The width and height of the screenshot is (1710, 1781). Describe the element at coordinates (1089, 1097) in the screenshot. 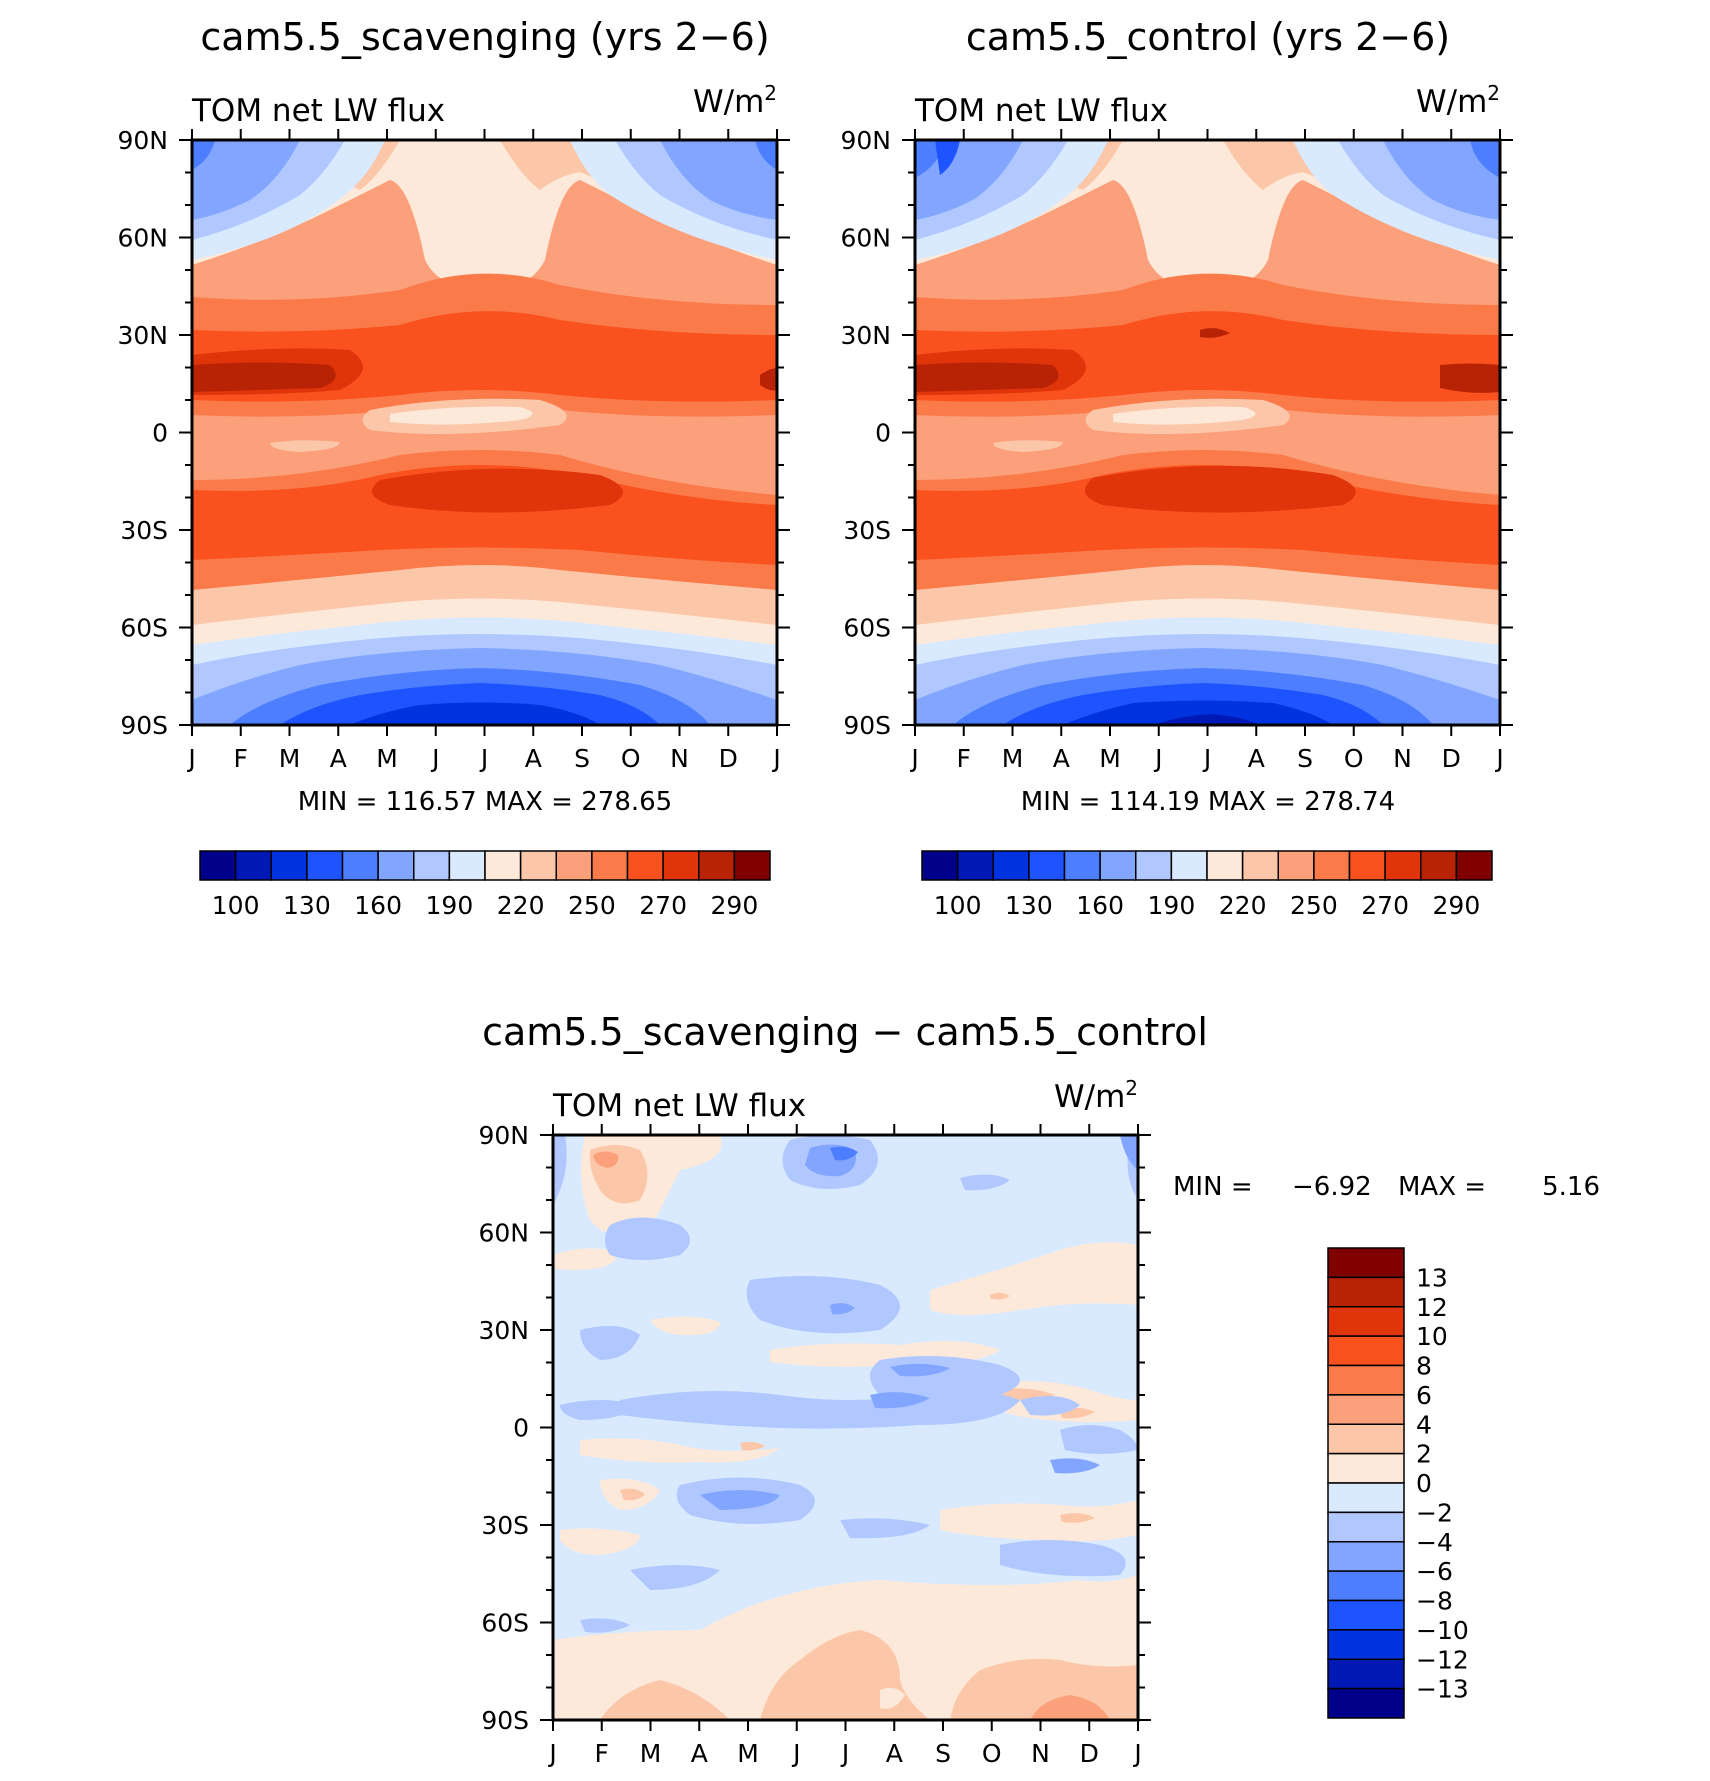

I see `panel-difference-units-base: W/m` at that location.